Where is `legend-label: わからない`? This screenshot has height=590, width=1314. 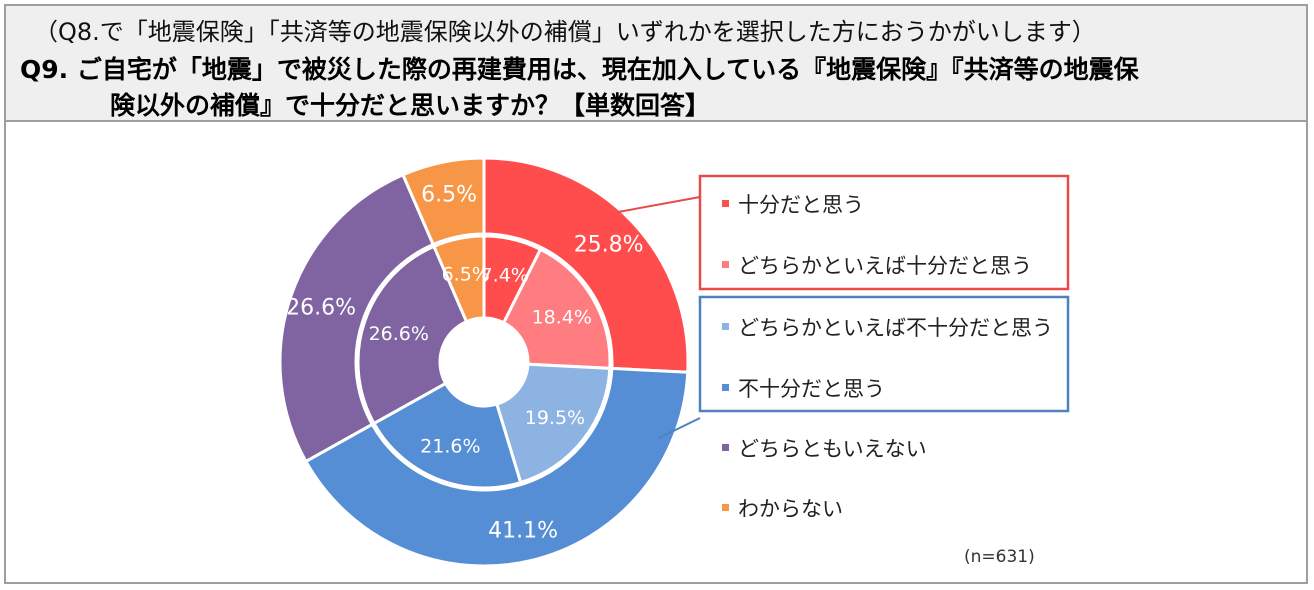 legend-label: わからない is located at coordinates (790, 509).